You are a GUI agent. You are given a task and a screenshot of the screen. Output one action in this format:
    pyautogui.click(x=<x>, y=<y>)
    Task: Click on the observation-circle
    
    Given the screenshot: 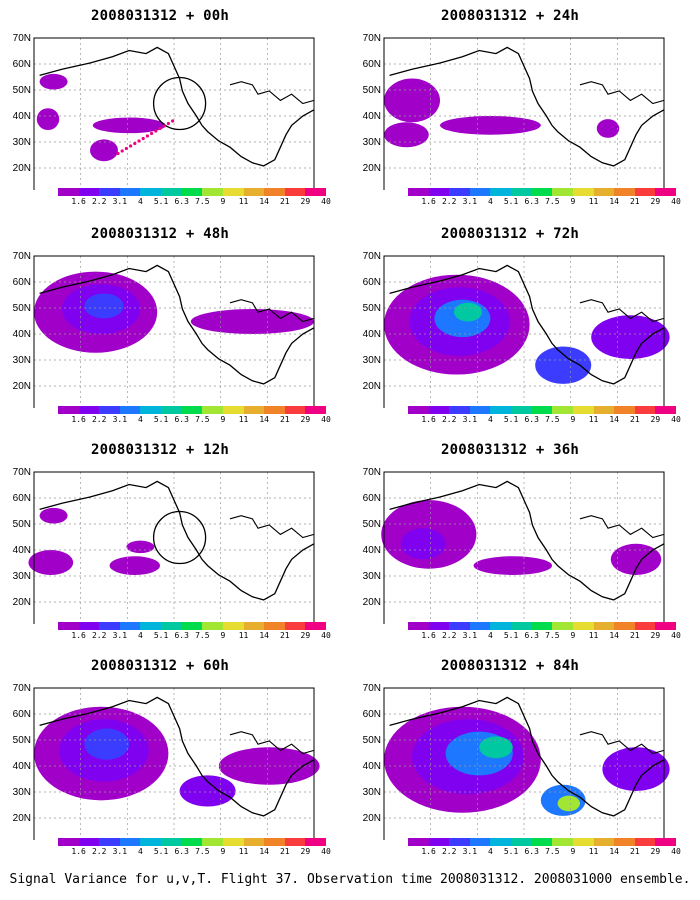 What is the action you would take?
    pyautogui.click(x=179, y=537)
    